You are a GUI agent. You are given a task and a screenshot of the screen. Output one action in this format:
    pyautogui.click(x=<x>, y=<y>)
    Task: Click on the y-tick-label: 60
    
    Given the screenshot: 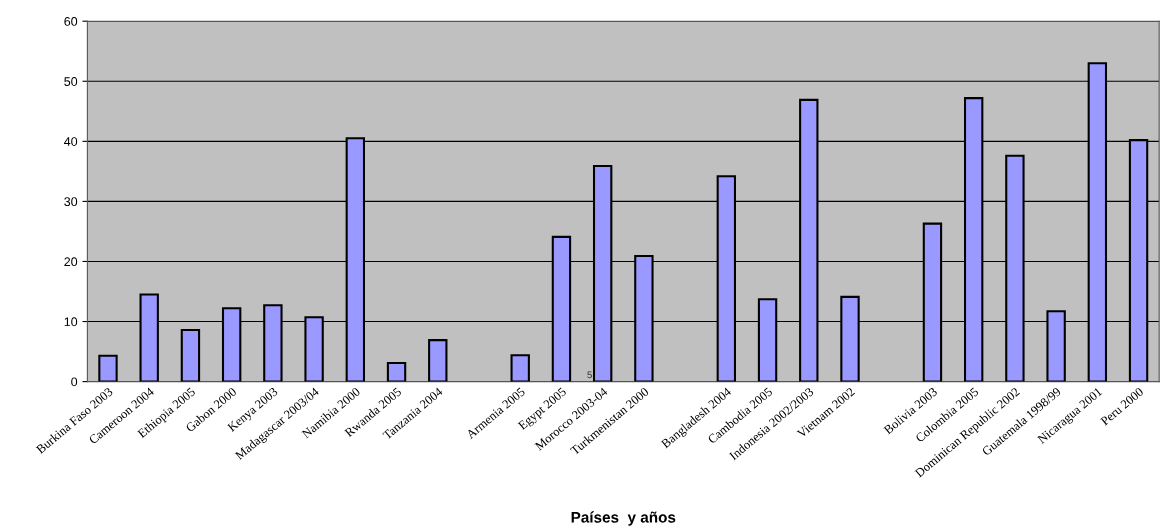 What is the action you would take?
    pyautogui.click(x=71, y=21)
    